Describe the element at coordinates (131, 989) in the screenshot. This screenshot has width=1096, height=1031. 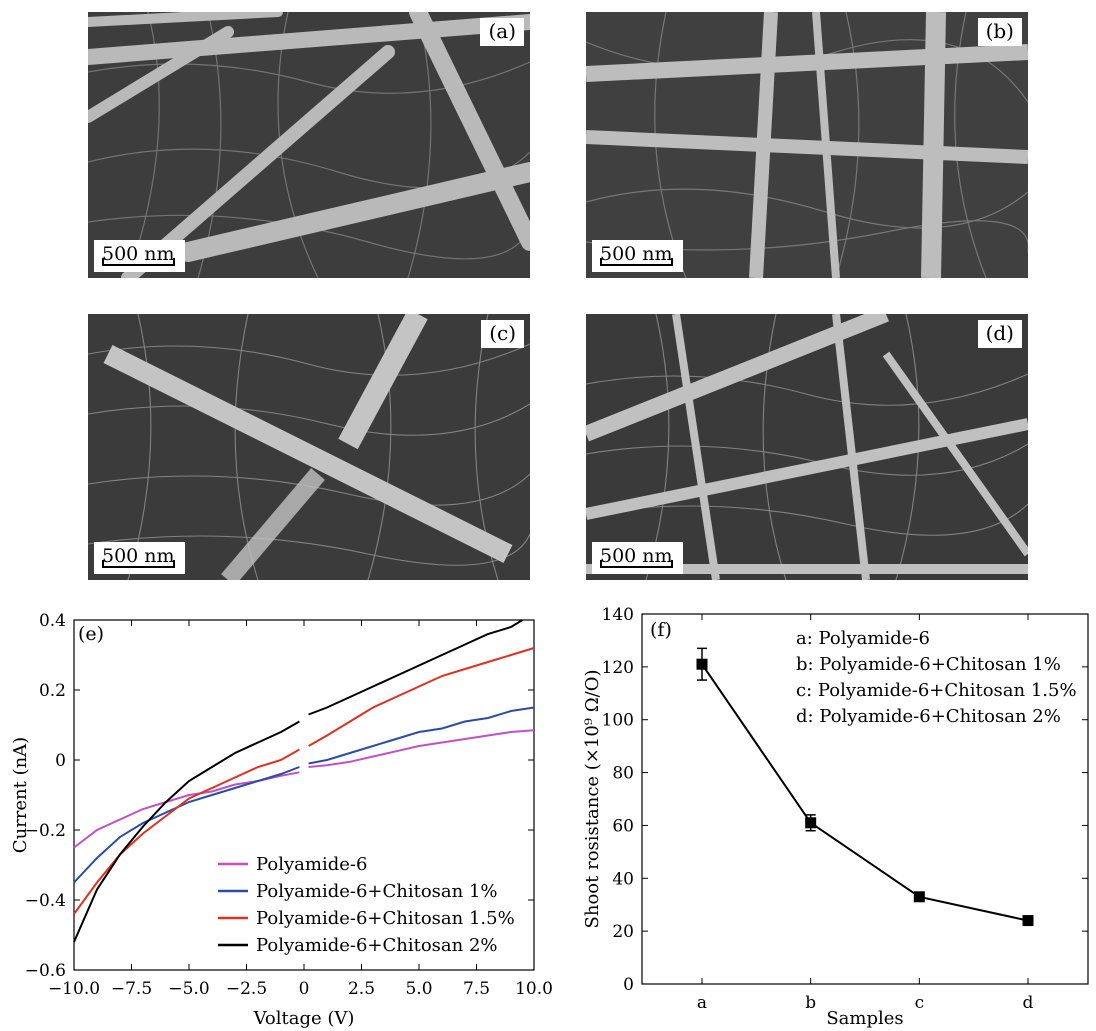
I see `x-tick-label-e: −7.5` at that location.